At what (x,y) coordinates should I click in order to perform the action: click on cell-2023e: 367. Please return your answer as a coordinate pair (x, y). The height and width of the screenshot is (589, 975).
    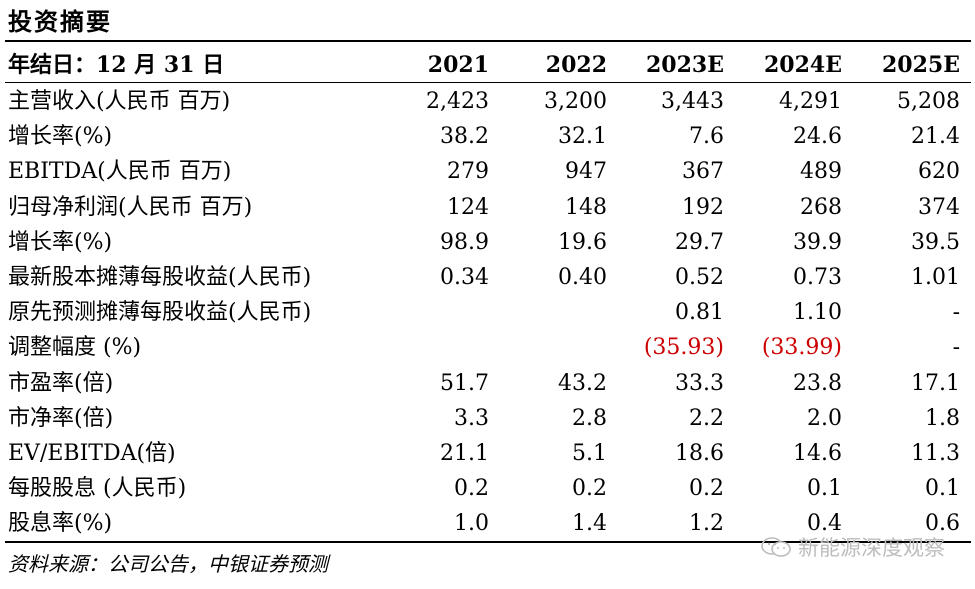
    Looking at the image, I should click on (703, 172).